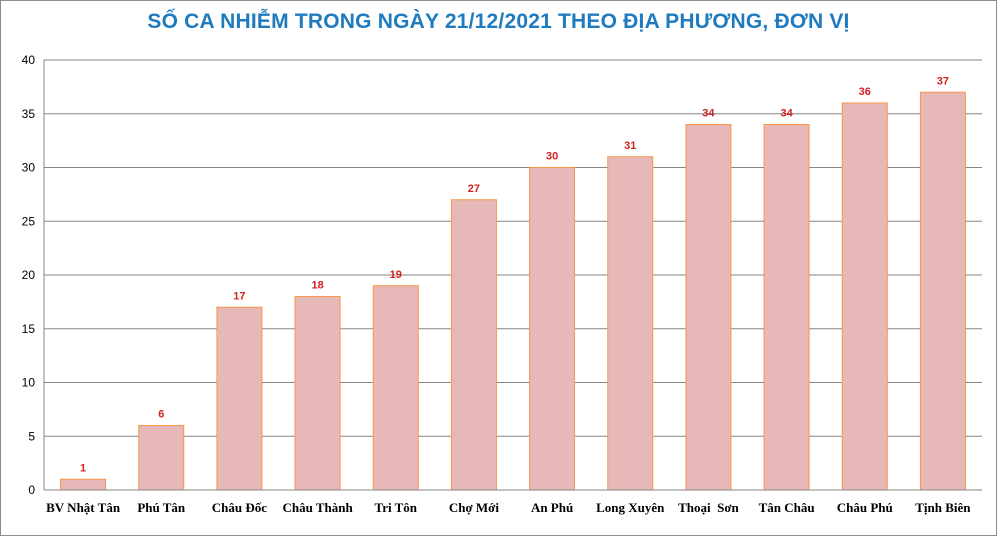 Image resolution: width=997 pixels, height=536 pixels. What do you see at coordinates (29, 114) in the screenshot?
I see `y-tick-label: 35` at bounding box center [29, 114].